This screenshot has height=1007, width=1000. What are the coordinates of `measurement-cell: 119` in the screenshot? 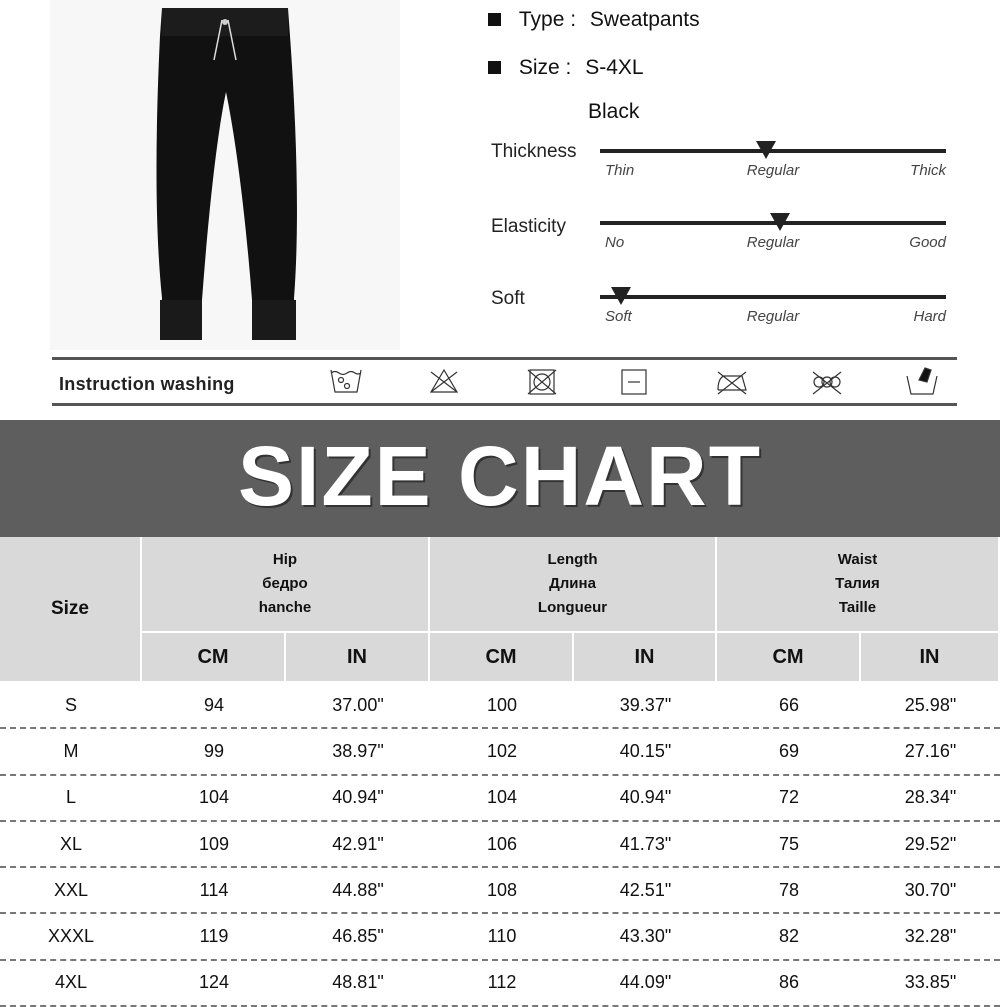 It's located at (214, 936).